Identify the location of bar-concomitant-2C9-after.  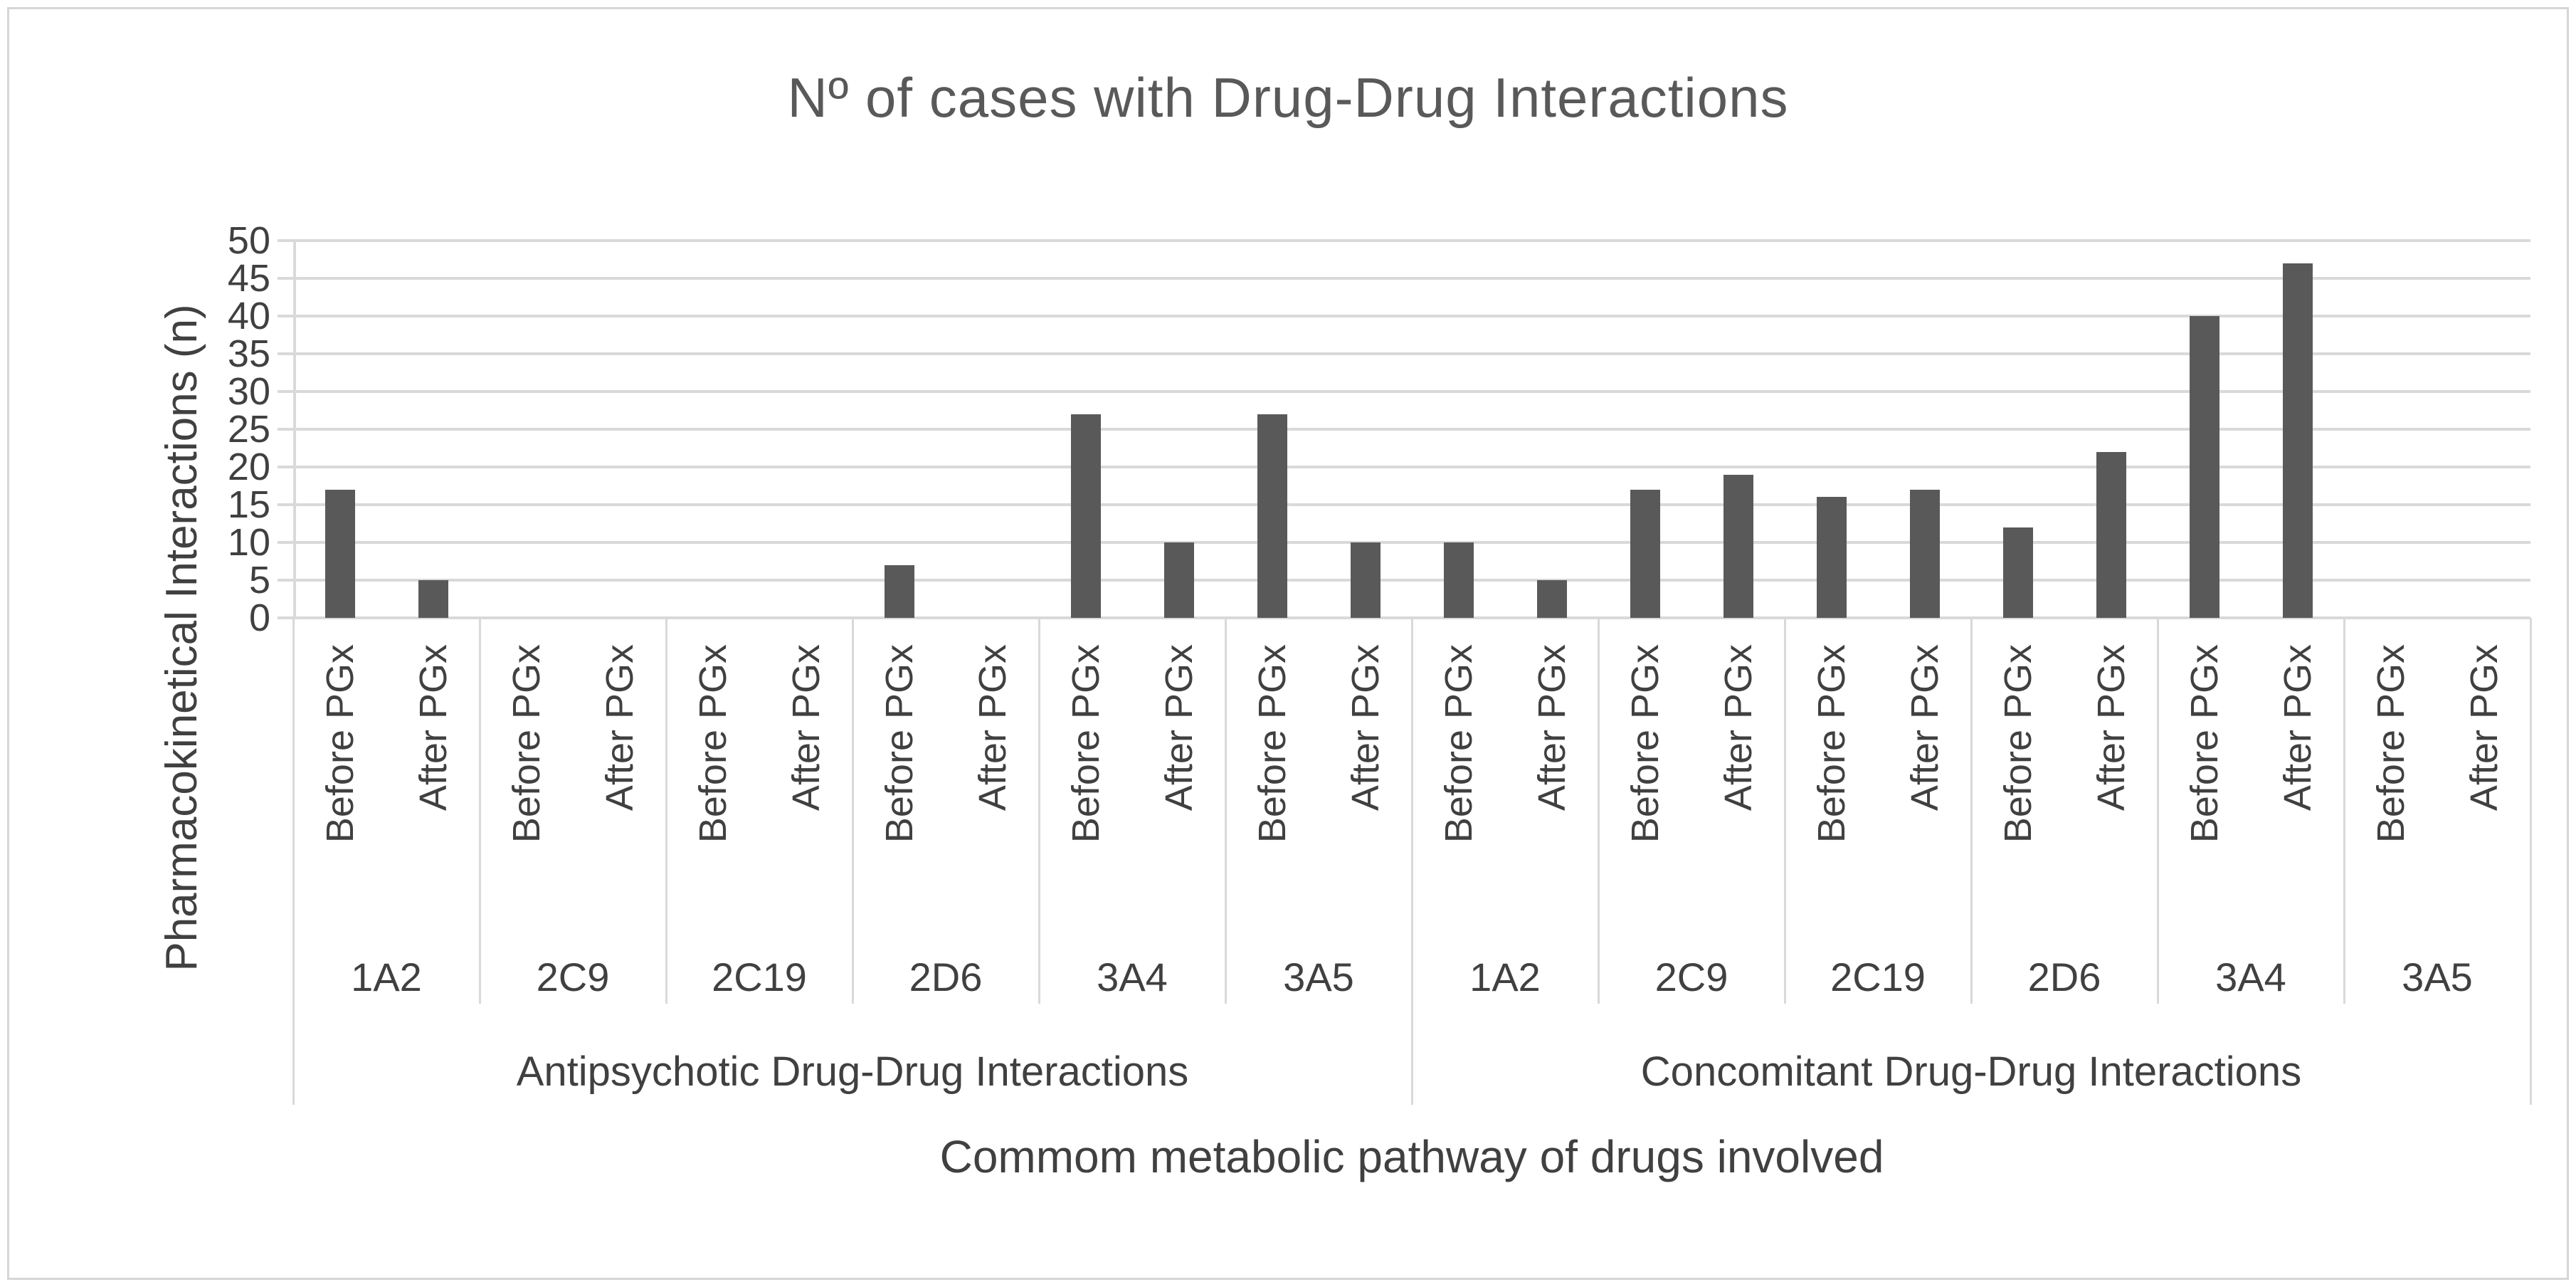
(1738, 546).